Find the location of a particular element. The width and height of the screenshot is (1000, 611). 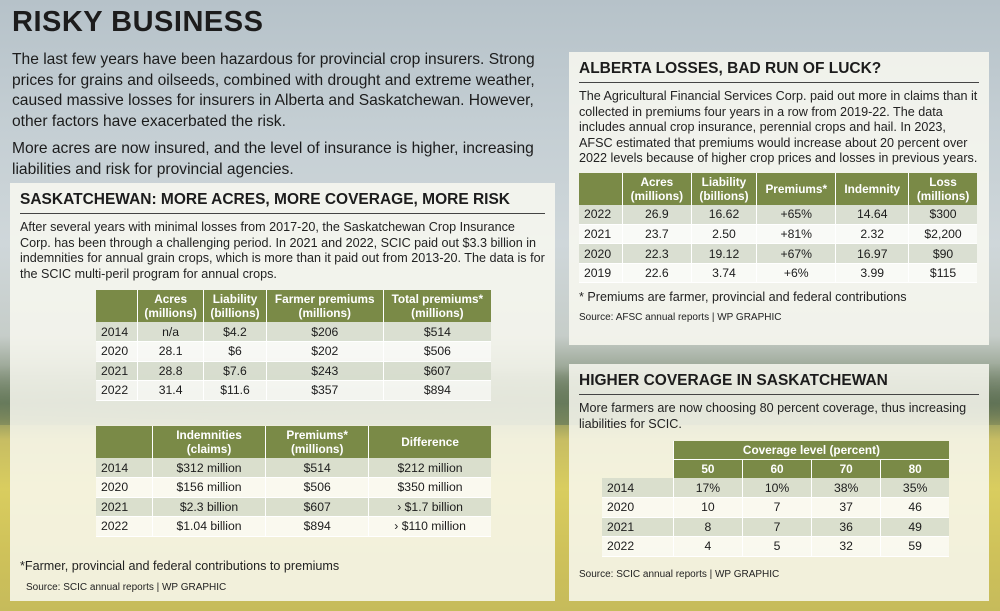

sask-indemnities-value-cell: › $110 million is located at coordinates (429, 526).